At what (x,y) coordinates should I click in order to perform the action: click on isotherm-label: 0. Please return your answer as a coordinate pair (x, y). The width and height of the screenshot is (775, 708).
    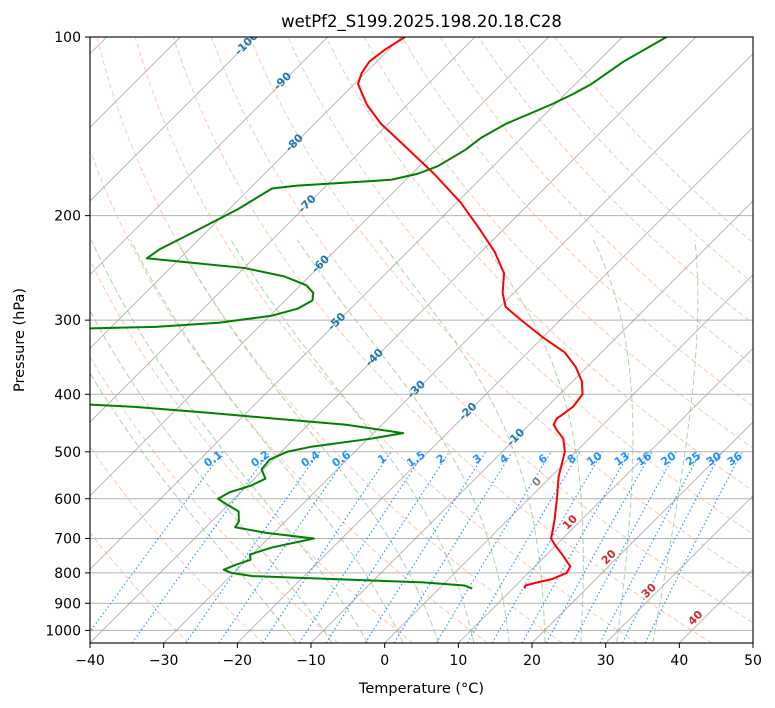
    Looking at the image, I should click on (536, 481).